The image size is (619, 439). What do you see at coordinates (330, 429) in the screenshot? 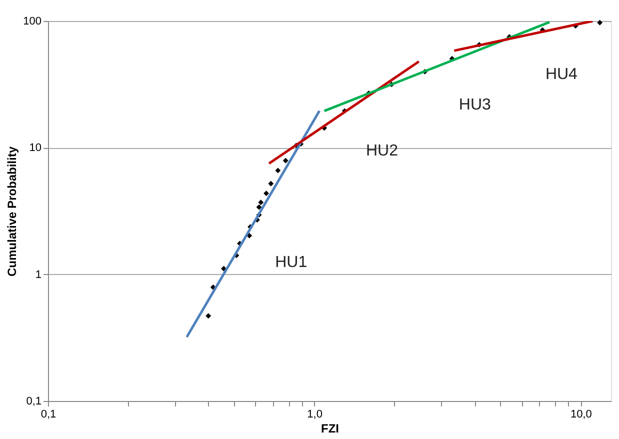
I see `x-axis-title: FZI` at bounding box center [330, 429].